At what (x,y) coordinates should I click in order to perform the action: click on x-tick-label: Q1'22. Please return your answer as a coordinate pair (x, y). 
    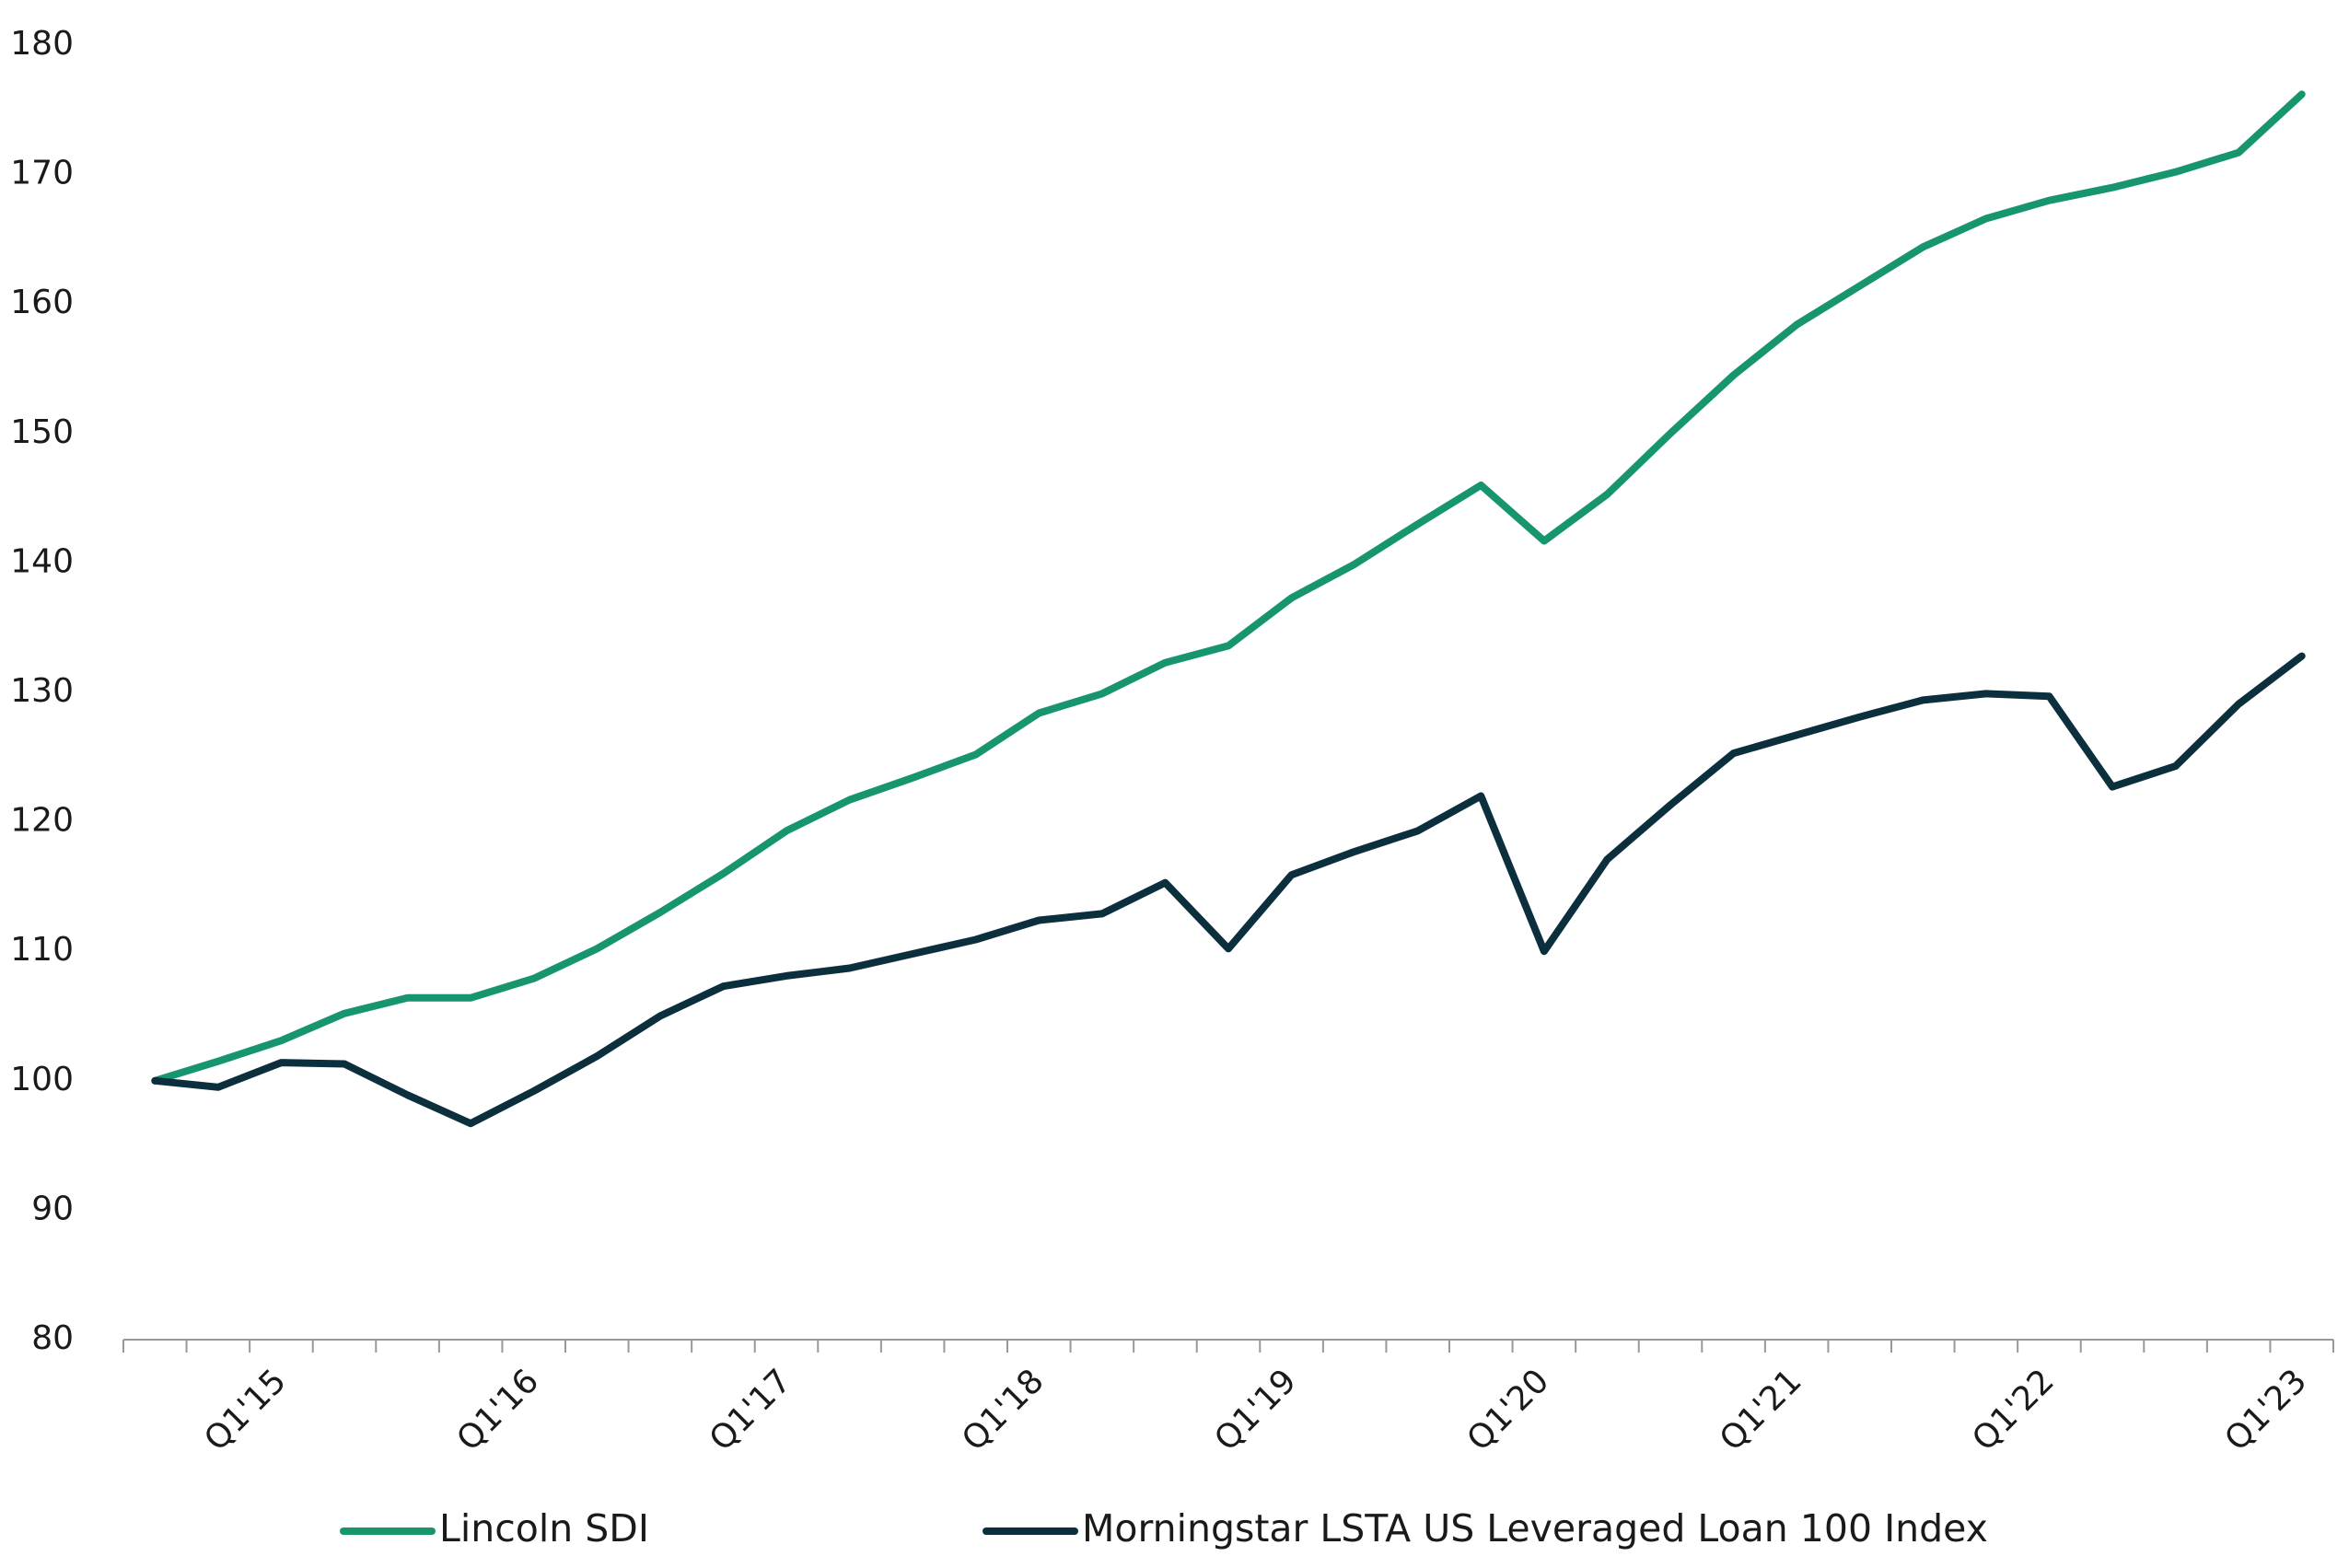
    Looking at the image, I should click on (2013, 1410).